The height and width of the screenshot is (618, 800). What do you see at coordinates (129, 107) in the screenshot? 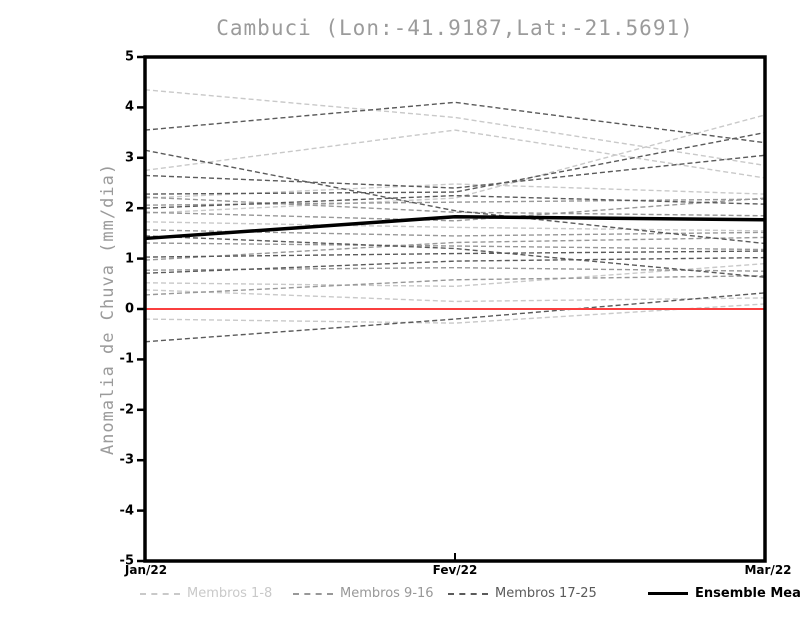
I see `y-tick-label: 4` at bounding box center [129, 107].